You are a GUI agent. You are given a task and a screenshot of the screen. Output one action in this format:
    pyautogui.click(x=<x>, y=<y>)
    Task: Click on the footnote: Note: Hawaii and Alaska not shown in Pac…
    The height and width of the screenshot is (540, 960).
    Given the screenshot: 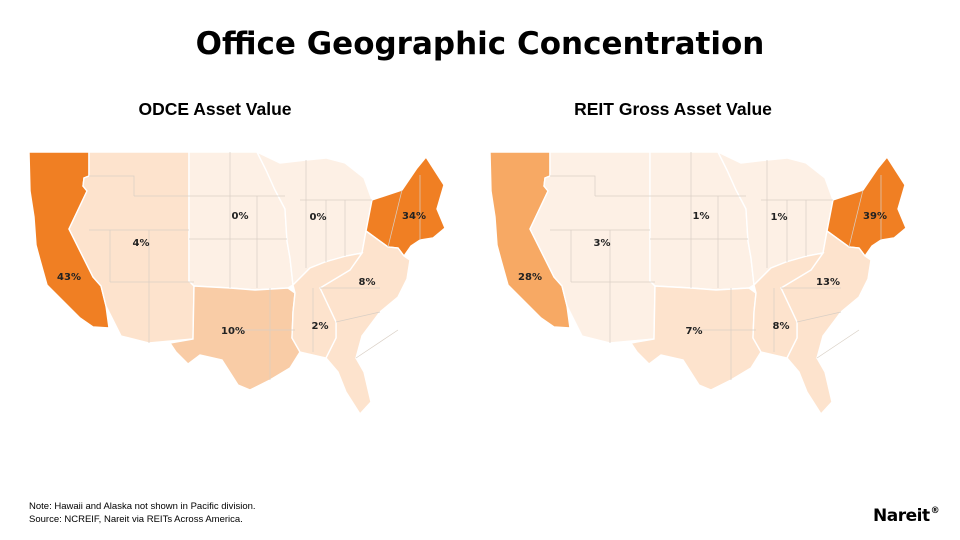 What is the action you would take?
    pyautogui.click(x=142, y=506)
    